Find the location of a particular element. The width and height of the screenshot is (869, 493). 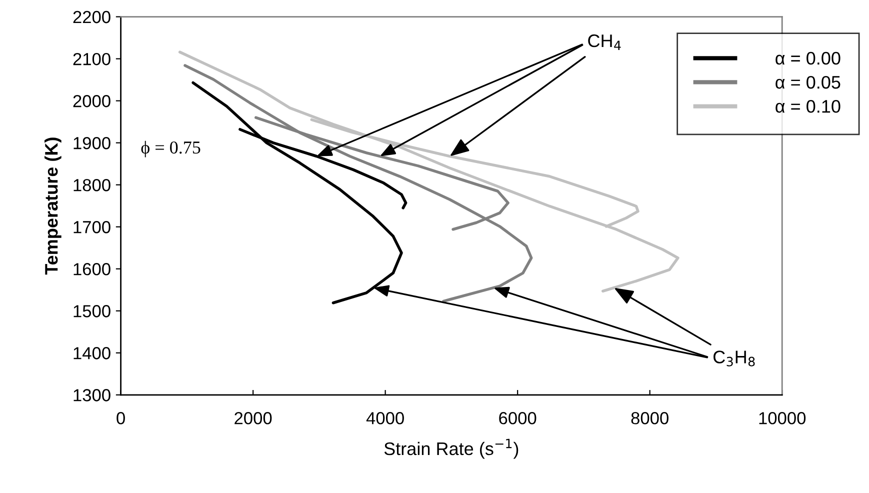

x-tick-label: 8000 is located at coordinates (649, 418).